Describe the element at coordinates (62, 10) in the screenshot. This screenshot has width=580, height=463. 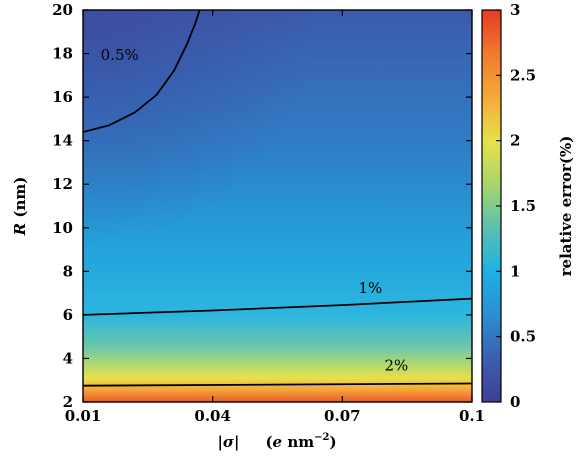
I see `y-tick-label: 20` at that location.